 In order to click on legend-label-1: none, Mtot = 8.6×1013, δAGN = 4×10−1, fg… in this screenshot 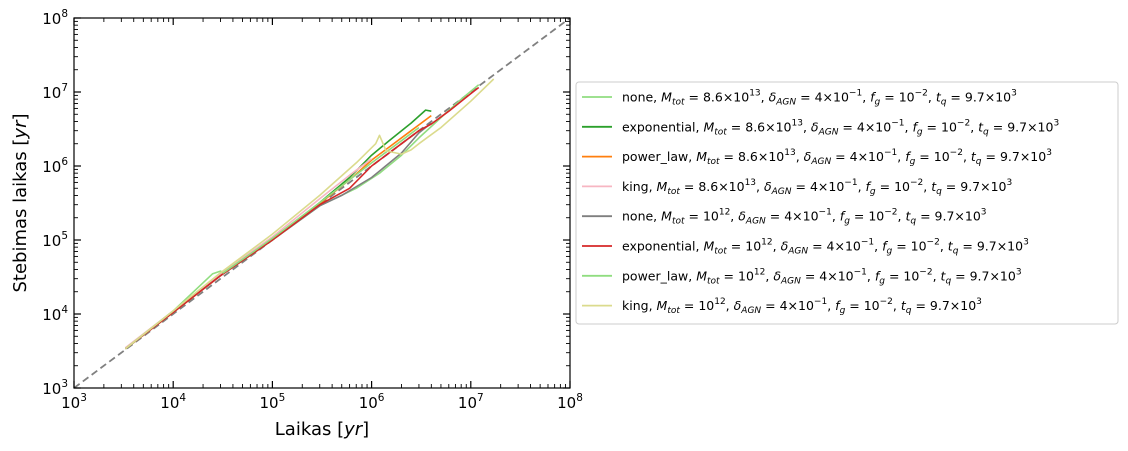, I will do `click(819, 98)`.